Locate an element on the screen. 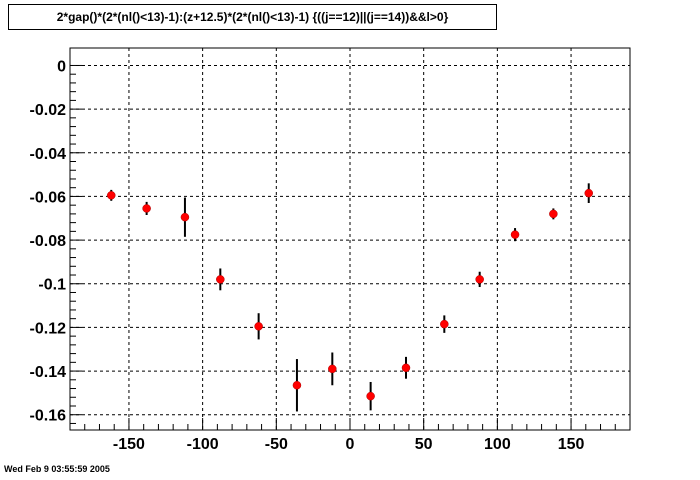 The height and width of the screenshot is (480, 700). x-tick-label: 150 is located at coordinates (571, 444).